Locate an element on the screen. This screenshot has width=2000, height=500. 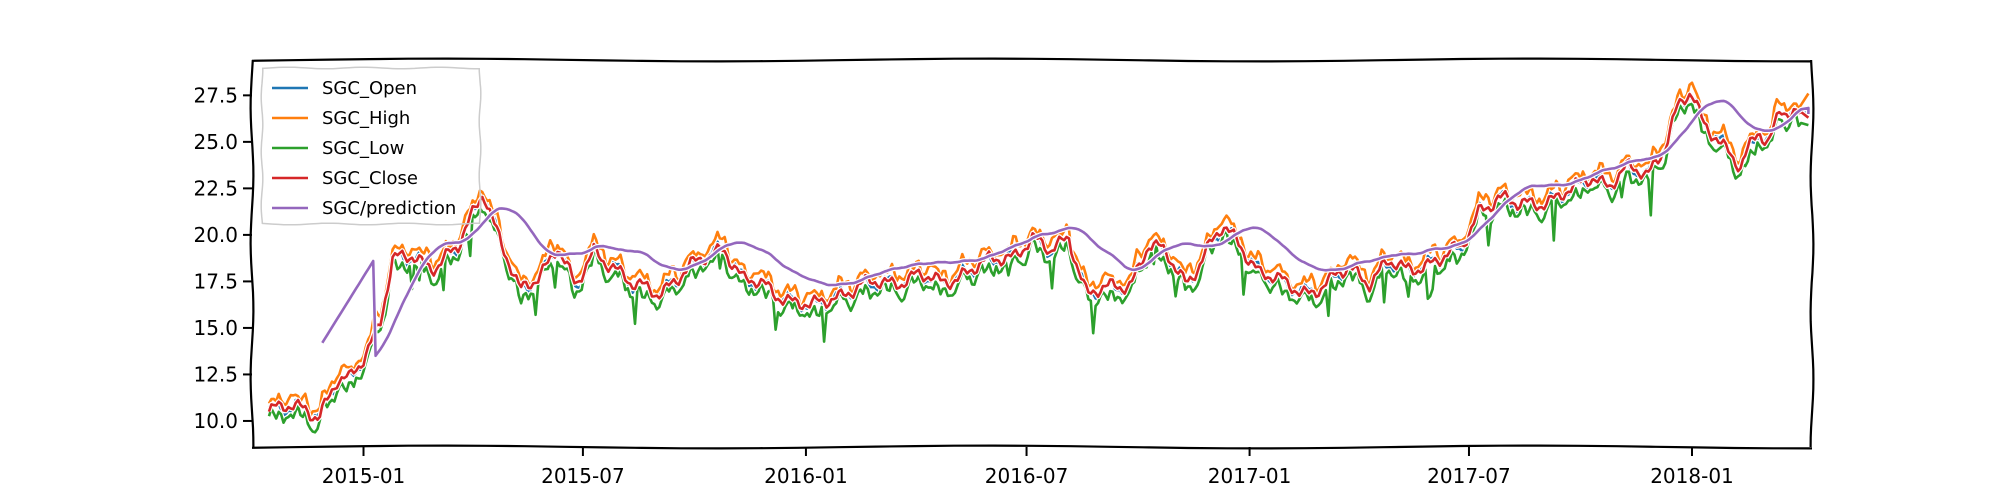
y-tick-label: 15.0 is located at coordinates (215, 328).